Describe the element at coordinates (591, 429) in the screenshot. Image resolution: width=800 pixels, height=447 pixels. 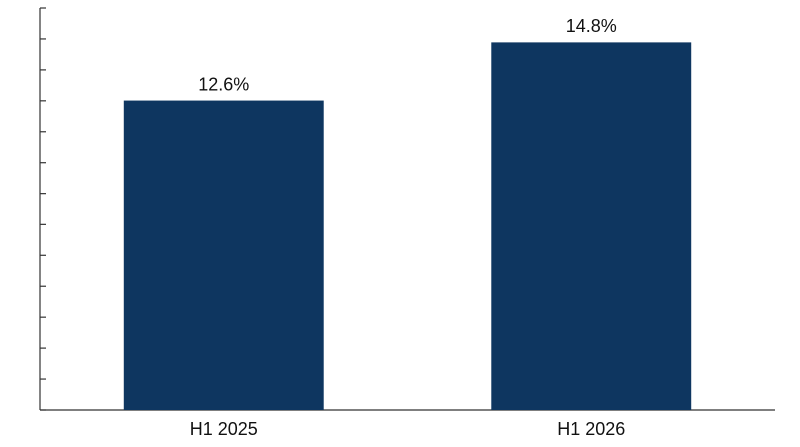
I see `x-tick-label: H1 2026` at that location.